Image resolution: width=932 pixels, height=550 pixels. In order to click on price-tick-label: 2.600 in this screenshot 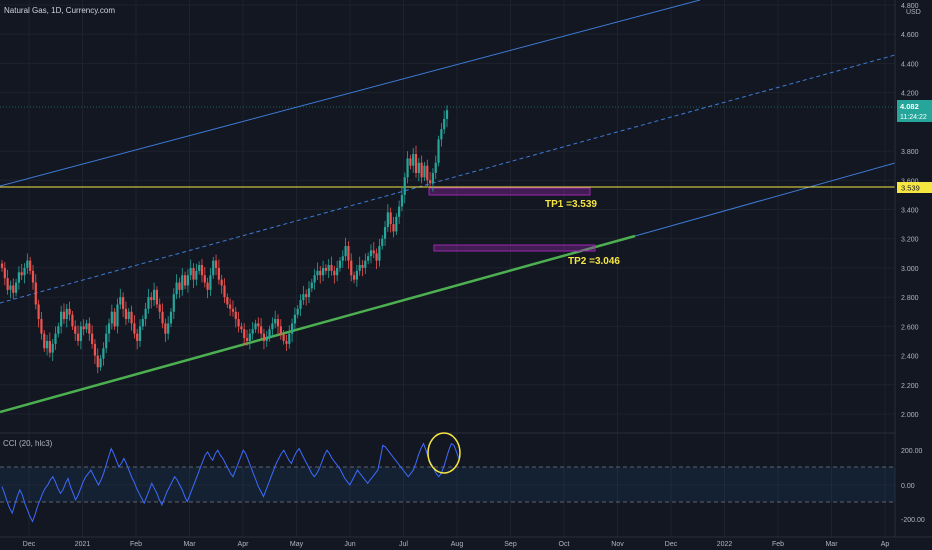, I will do `click(910, 327)`.